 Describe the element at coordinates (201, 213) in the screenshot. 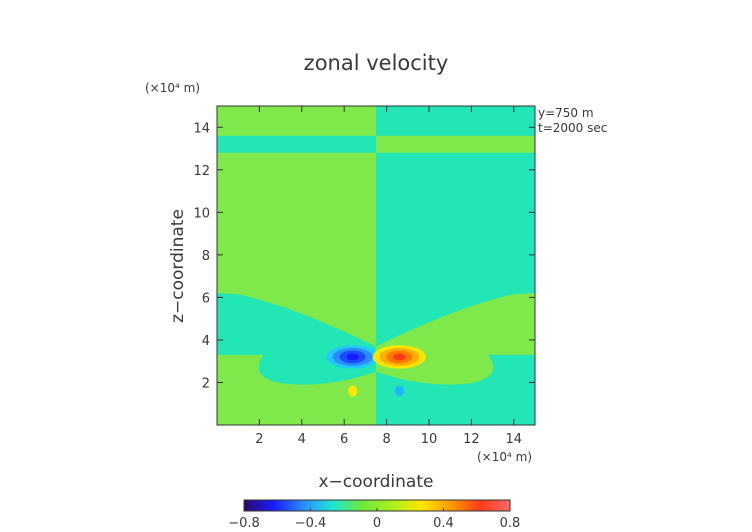

I see `y-tick-label: 10` at that location.